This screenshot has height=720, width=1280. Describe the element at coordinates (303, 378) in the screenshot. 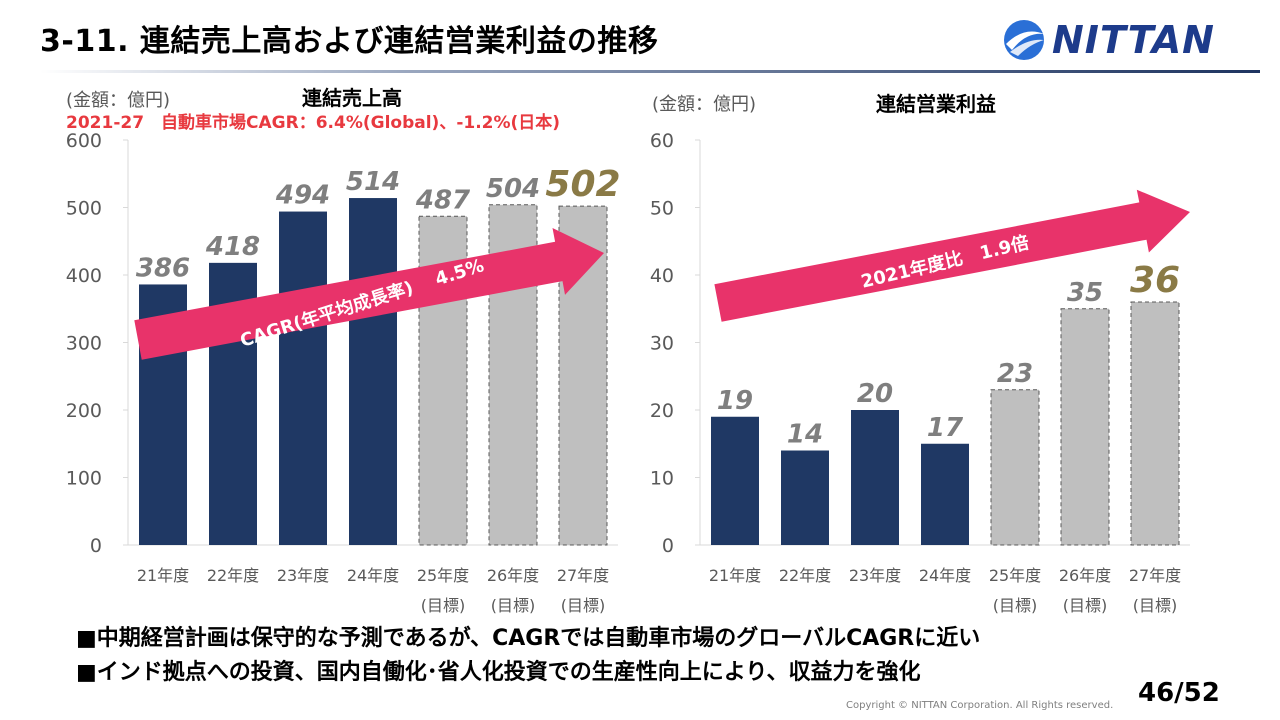

I see `sales-bar-23年度` at that location.